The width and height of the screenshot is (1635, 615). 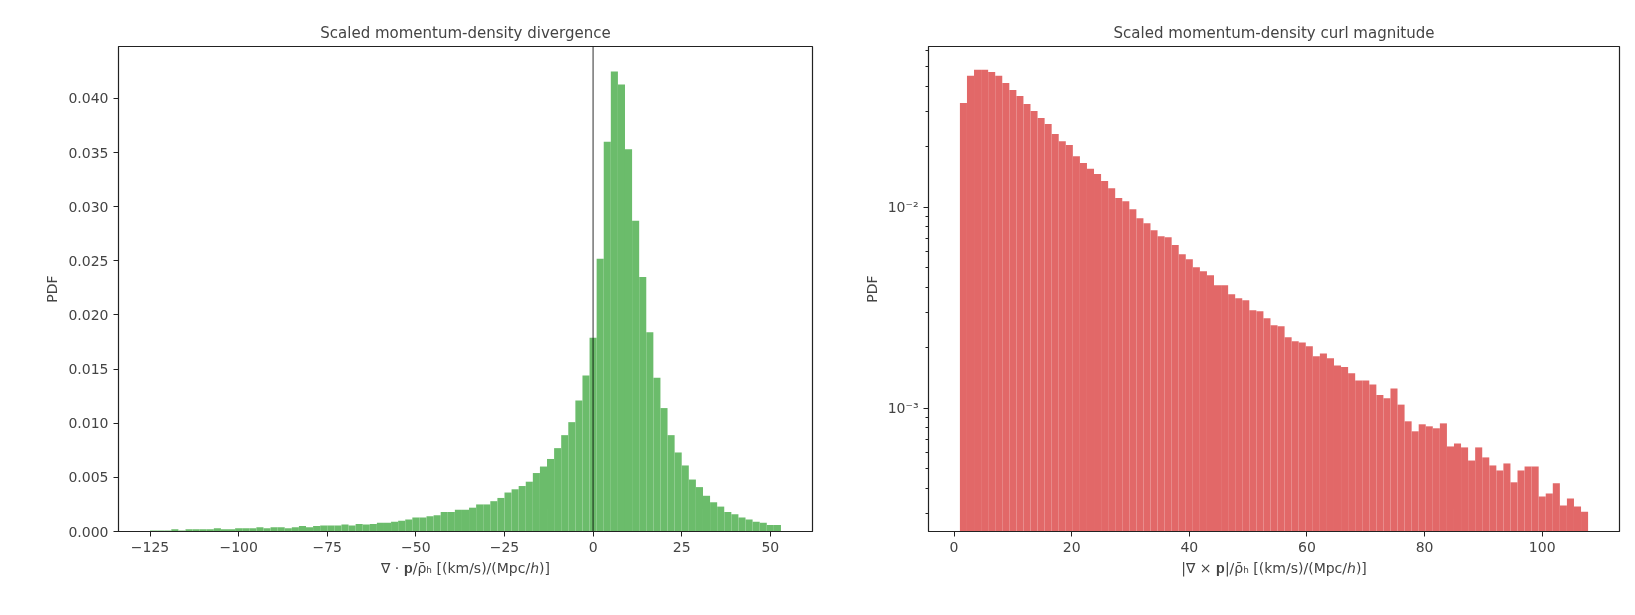 What do you see at coordinates (770, 546) in the screenshot?
I see `x-tick-label: 50` at bounding box center [770, 546].